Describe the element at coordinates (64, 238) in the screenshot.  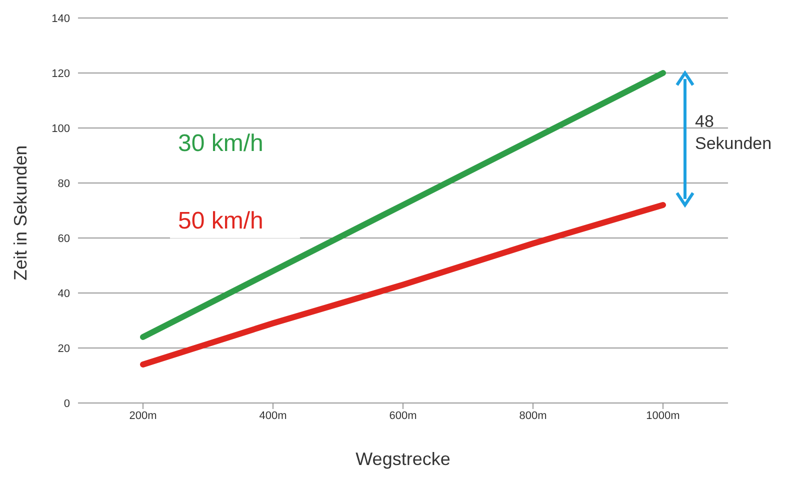
I see `y-tick-label: 60` at that location.